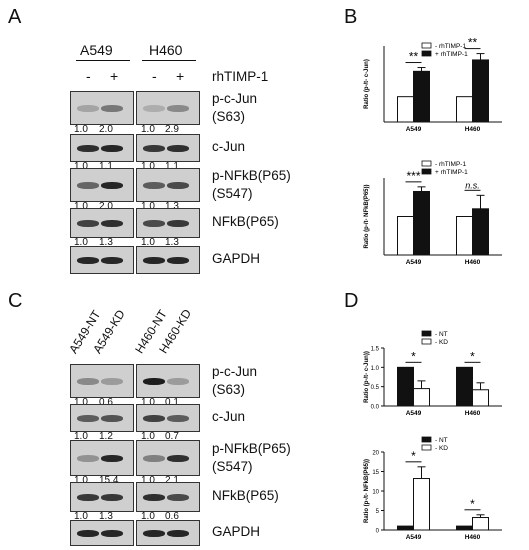  Describe the element at coordinates (229, 416) in the screenshot. I see `blot-label: c-Jun` at that location.